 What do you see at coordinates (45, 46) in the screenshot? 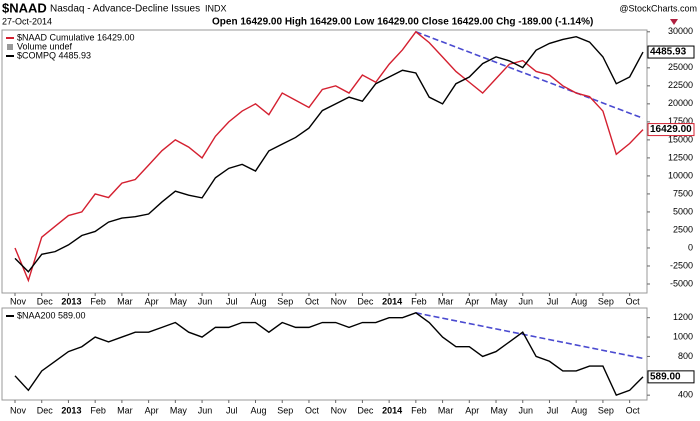
I see `volume-note: Volume undef` at bounding box center [45, 46].